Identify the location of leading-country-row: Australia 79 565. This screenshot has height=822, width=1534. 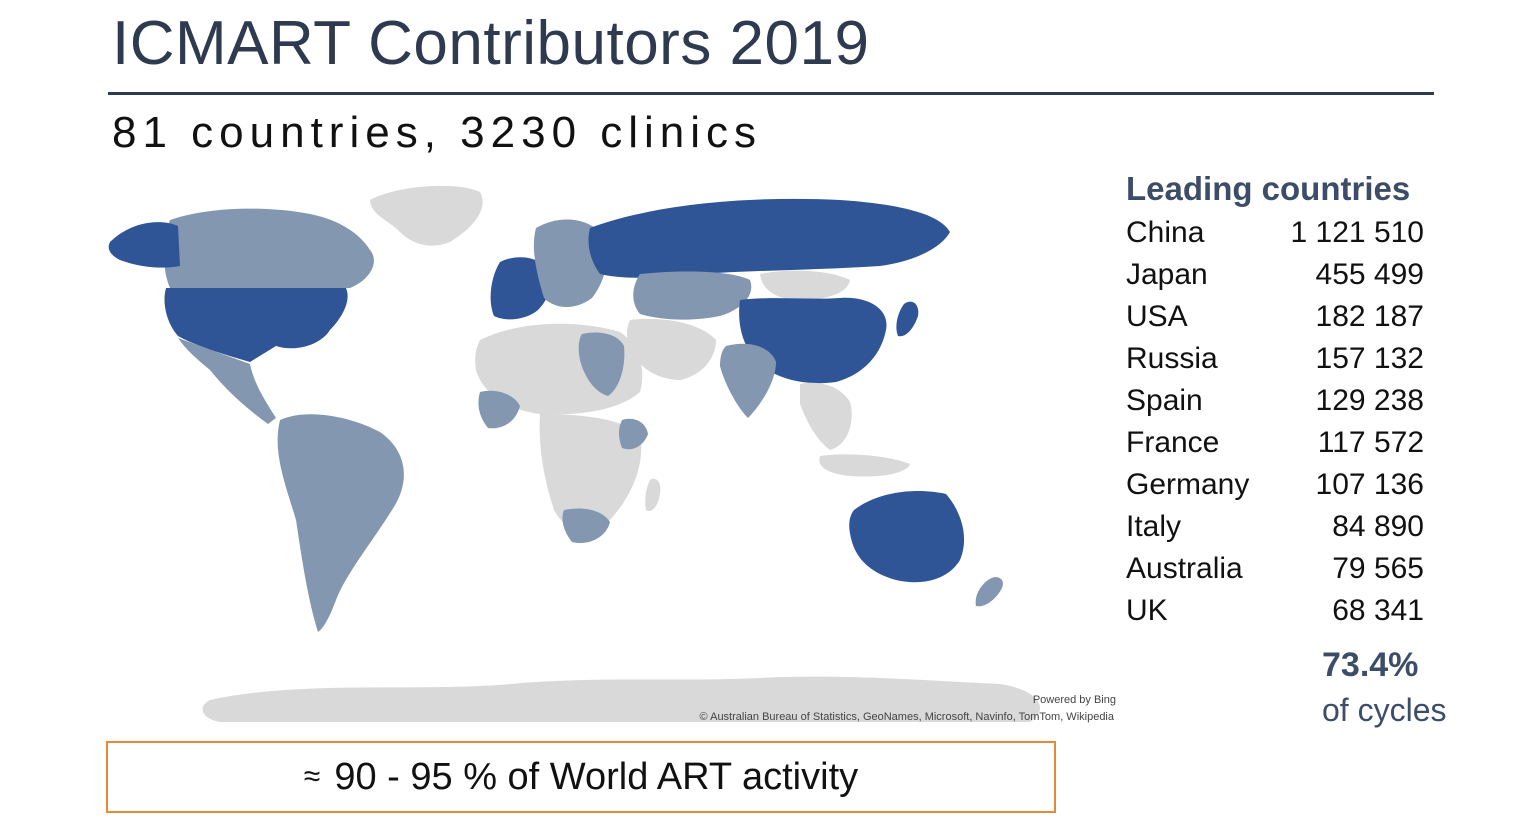
(1275, 569).